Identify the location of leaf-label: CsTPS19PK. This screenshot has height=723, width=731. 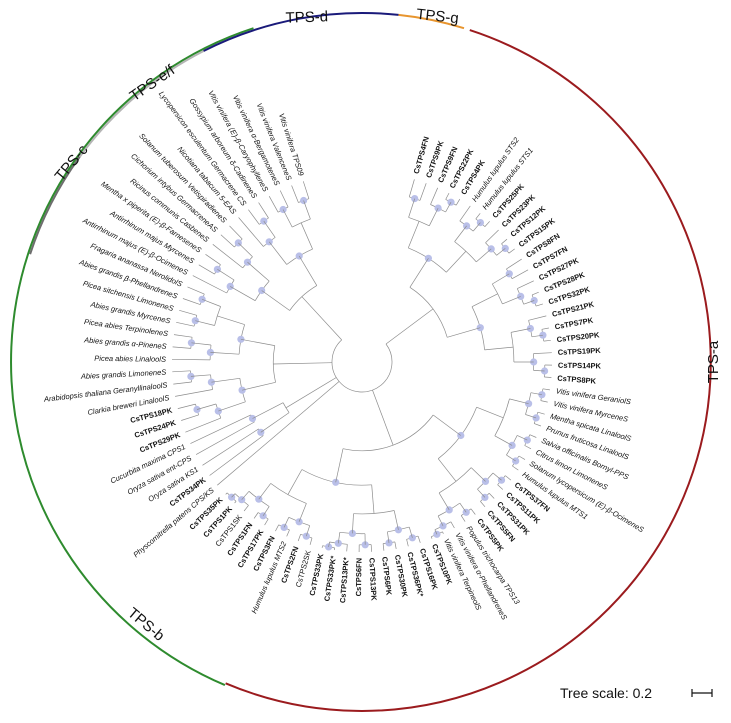
(580, 351).